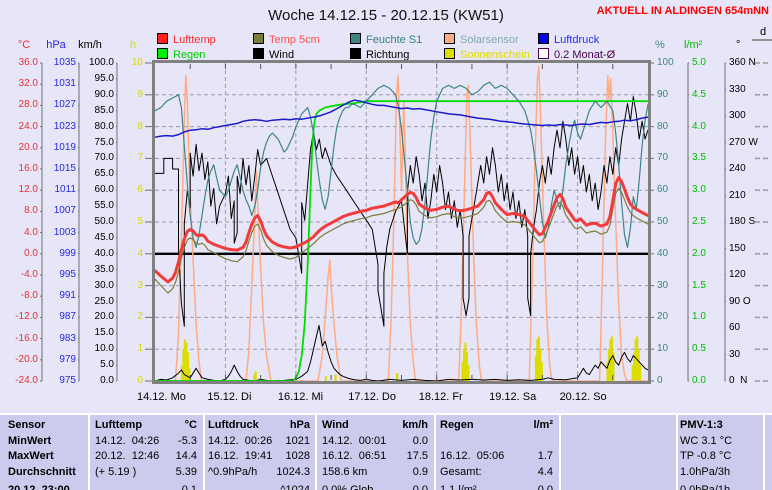  What do you see at coordinates (349, 487) in the screenshot?
I see `table-cell: 0.0% Glob.` at bounding box center [349, 487].